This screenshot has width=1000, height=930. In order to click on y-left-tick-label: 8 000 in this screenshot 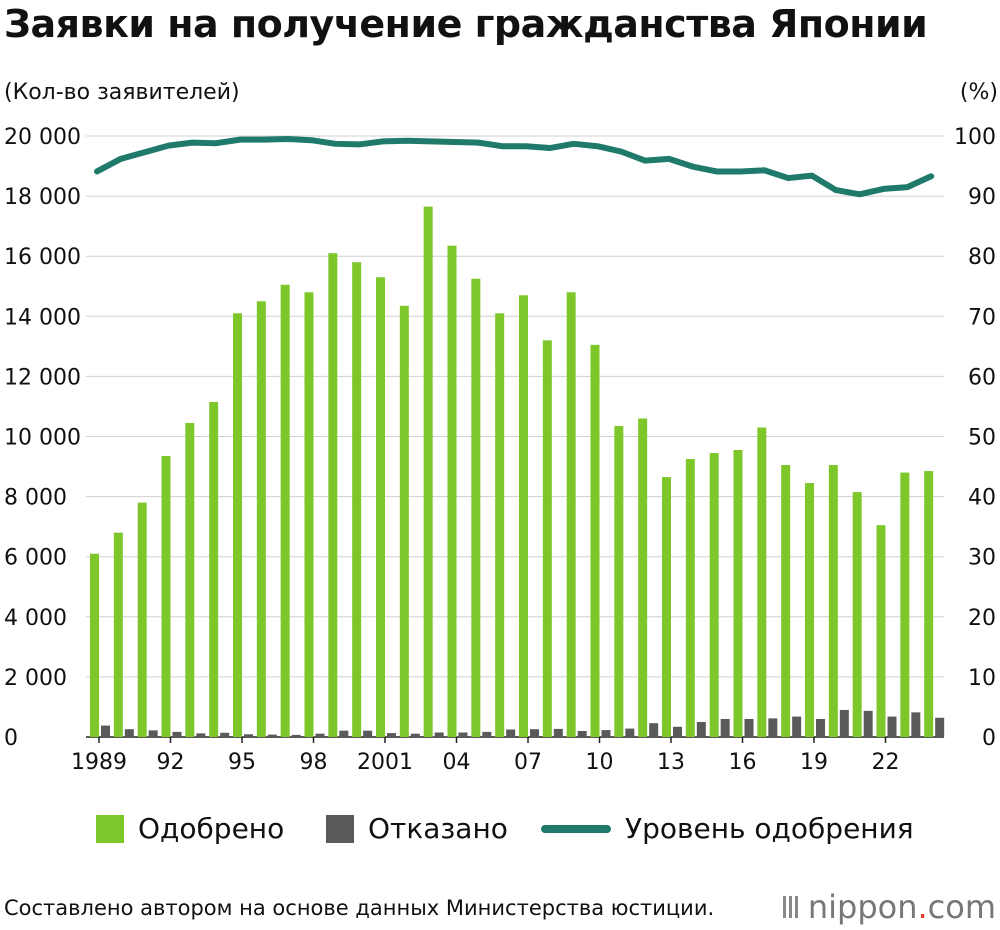, I will do `click(35, 498)`.